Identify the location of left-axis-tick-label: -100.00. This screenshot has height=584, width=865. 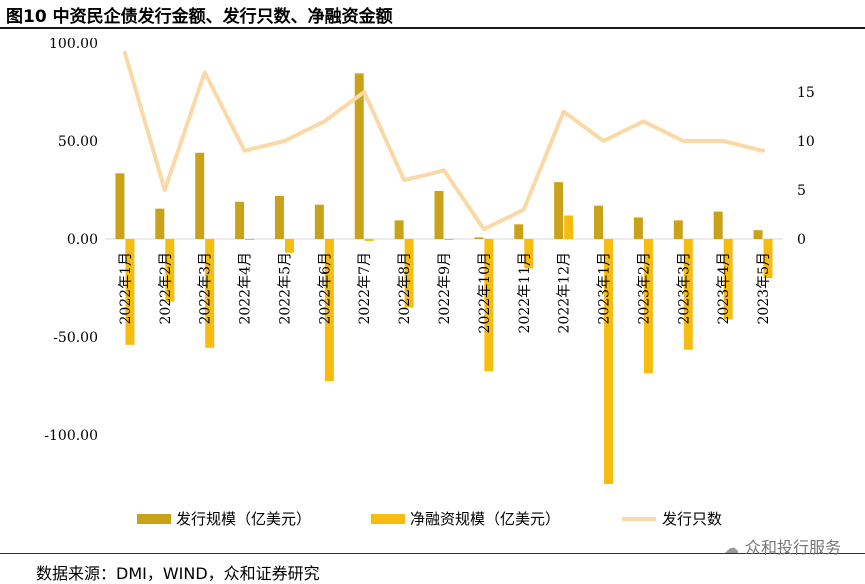
(71, 436).